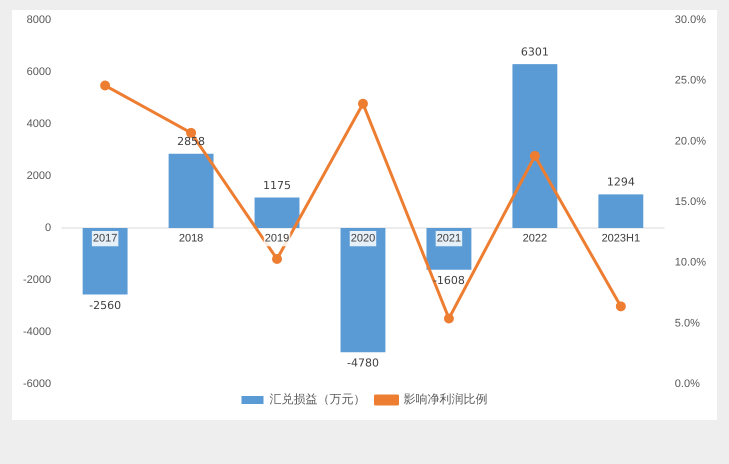 This screenshot has height=464, width=729. Describe the element at coordinates (362, 363) in the screenshot. I see `data-label: -4780` at that location.